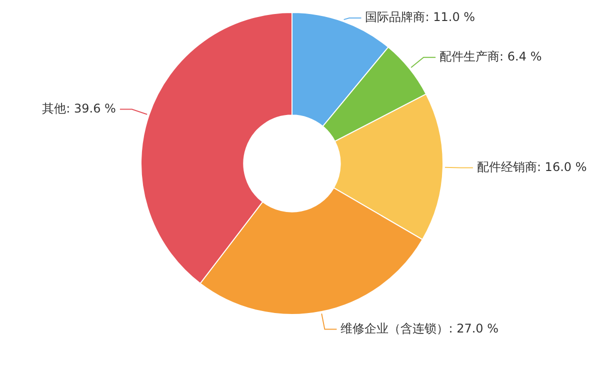 This screenshot has width=600, height=374. What do you see at coordinates (531, 167) in the screenshot?
I see `slice-label: 配件经销商: 16.0 %` at bounding box center [531, 167].